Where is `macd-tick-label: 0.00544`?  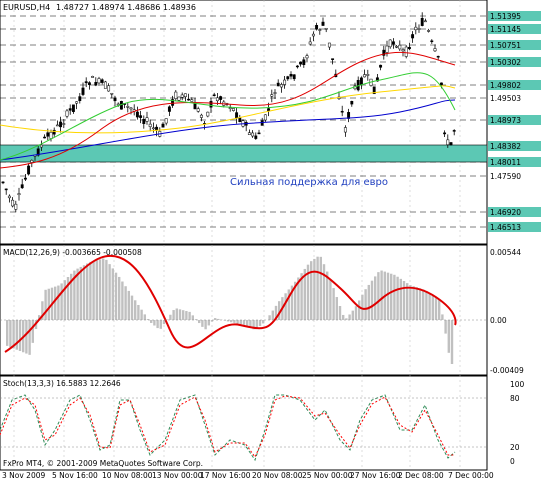
macd-tick-label: 0.00544 is located at coordinates (505, 252).